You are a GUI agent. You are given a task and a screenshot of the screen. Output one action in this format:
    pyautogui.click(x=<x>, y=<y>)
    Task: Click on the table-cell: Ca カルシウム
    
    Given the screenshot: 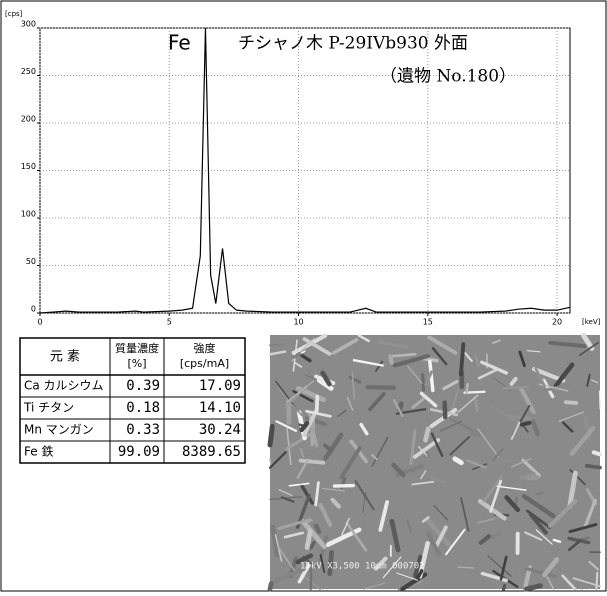 What is the action you would take?
    pyautogui.click(x=64, y=386)
    